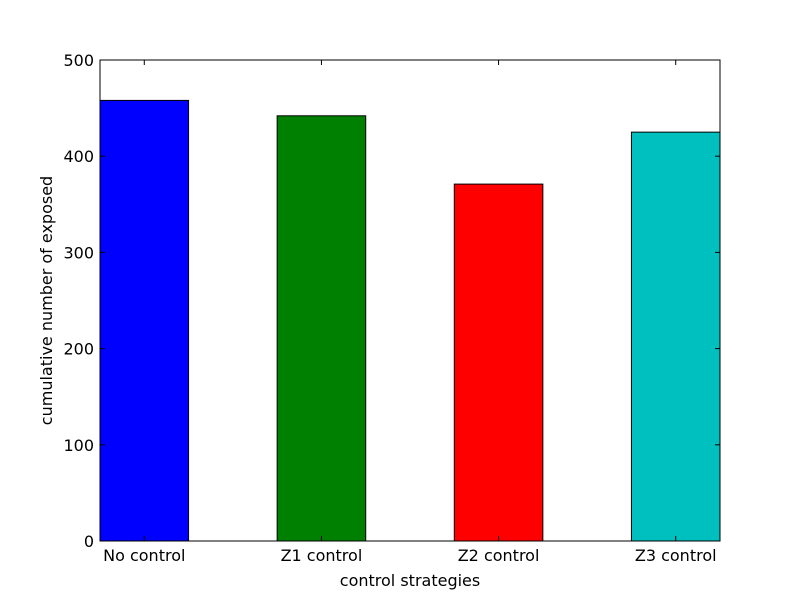 This screenshot has width=800, height=601. What do you see at coordinates (78, 349) in the screenshot?
I see `y-tick-label: 200` at bounding box center [78, 349].